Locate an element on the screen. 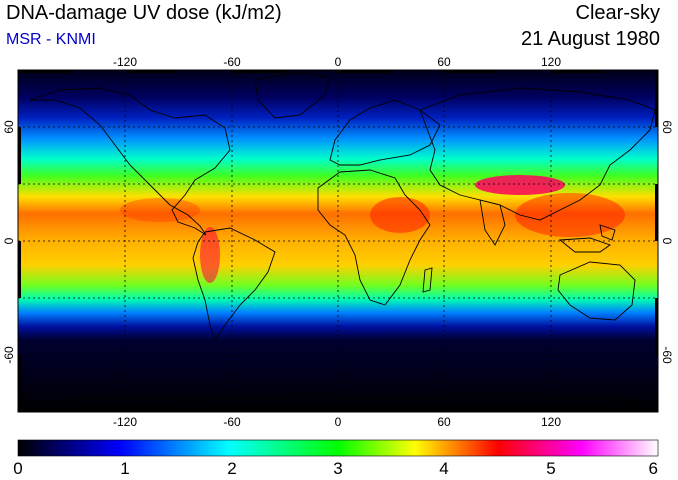  lon-tick-bottom-minus-60: -60 is located at coordinates (232, 422).